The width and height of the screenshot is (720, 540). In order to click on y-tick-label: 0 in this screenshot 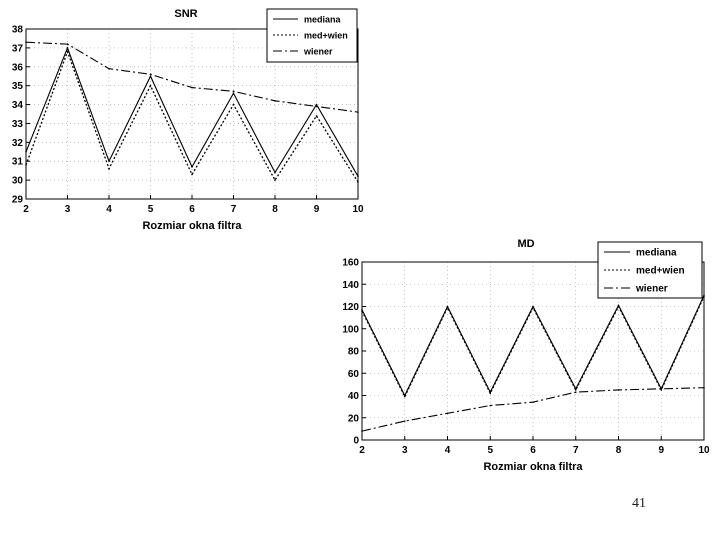, I will do `click(356, 441)`.